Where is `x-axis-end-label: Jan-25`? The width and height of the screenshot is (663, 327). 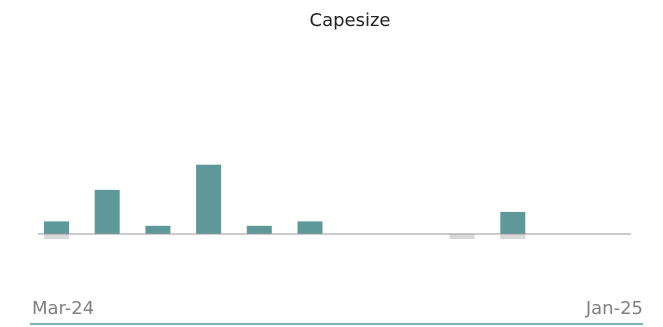
x-axis-end-label: Jan-25 is located at coordinates (614, 308).